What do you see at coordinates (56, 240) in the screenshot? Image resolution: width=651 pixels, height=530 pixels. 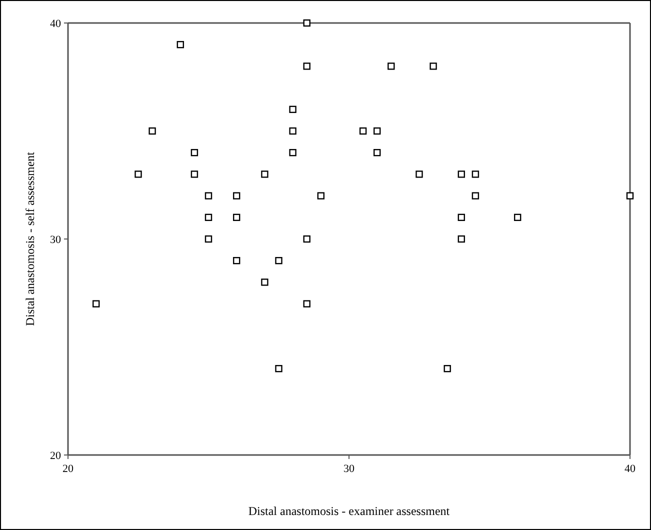 I see `y-tick-label: 30` at bounding box center [56, 240].